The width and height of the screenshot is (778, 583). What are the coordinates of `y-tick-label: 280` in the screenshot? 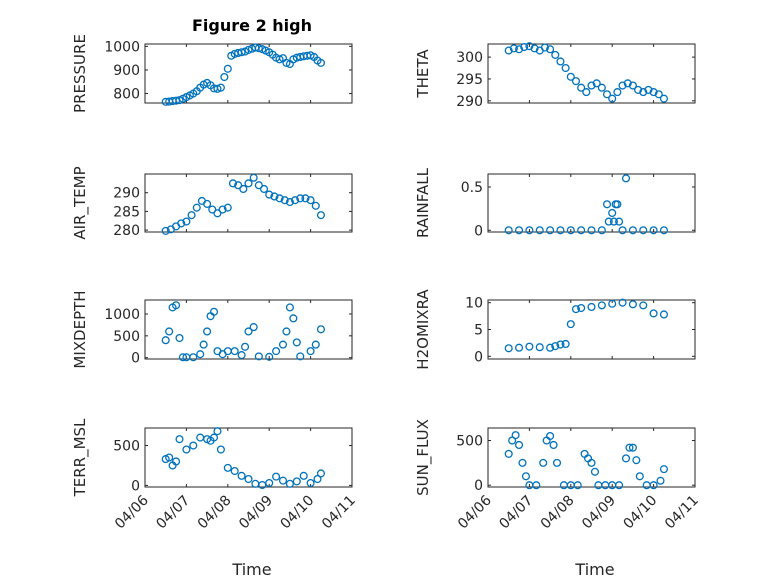 It's located at (126, 231).